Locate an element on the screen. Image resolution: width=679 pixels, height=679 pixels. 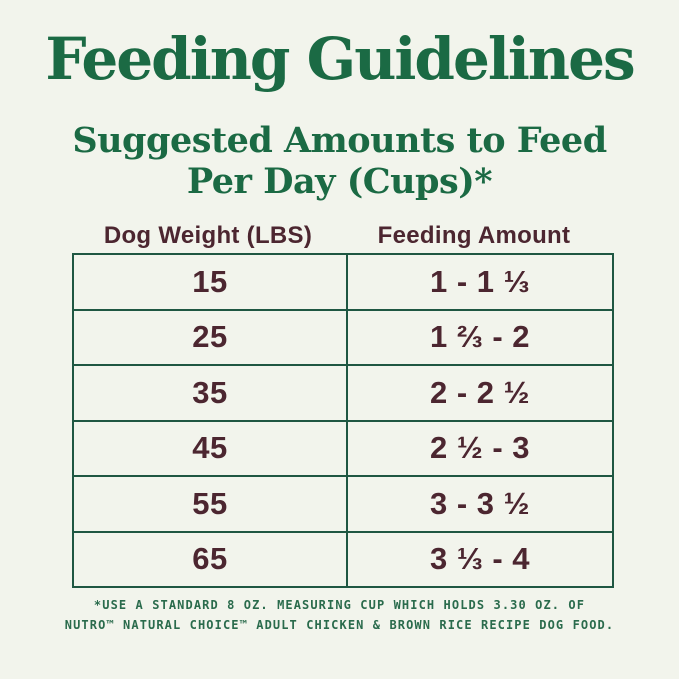
subtitle-line-2: Per Day (Cups)* is located at coordinates (339, 182).